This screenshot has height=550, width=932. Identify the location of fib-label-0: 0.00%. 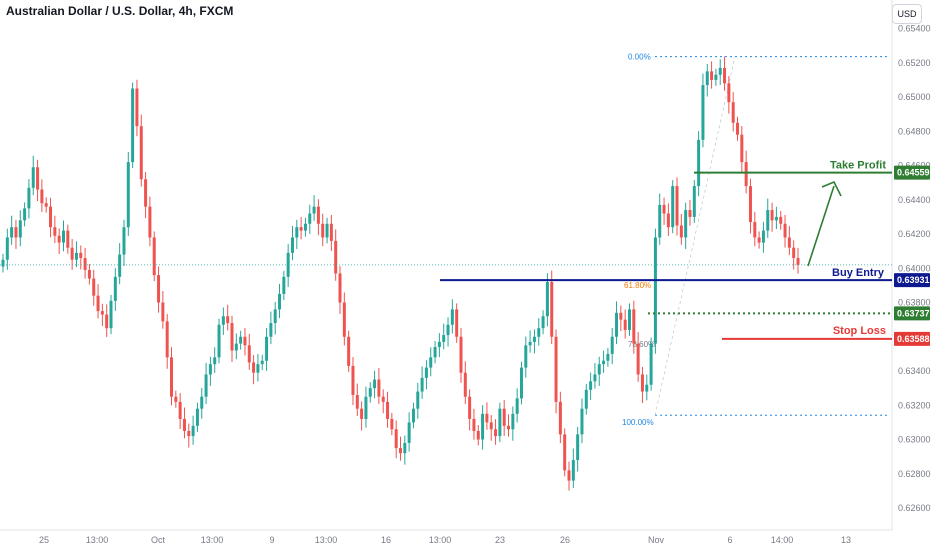
(639, 57).